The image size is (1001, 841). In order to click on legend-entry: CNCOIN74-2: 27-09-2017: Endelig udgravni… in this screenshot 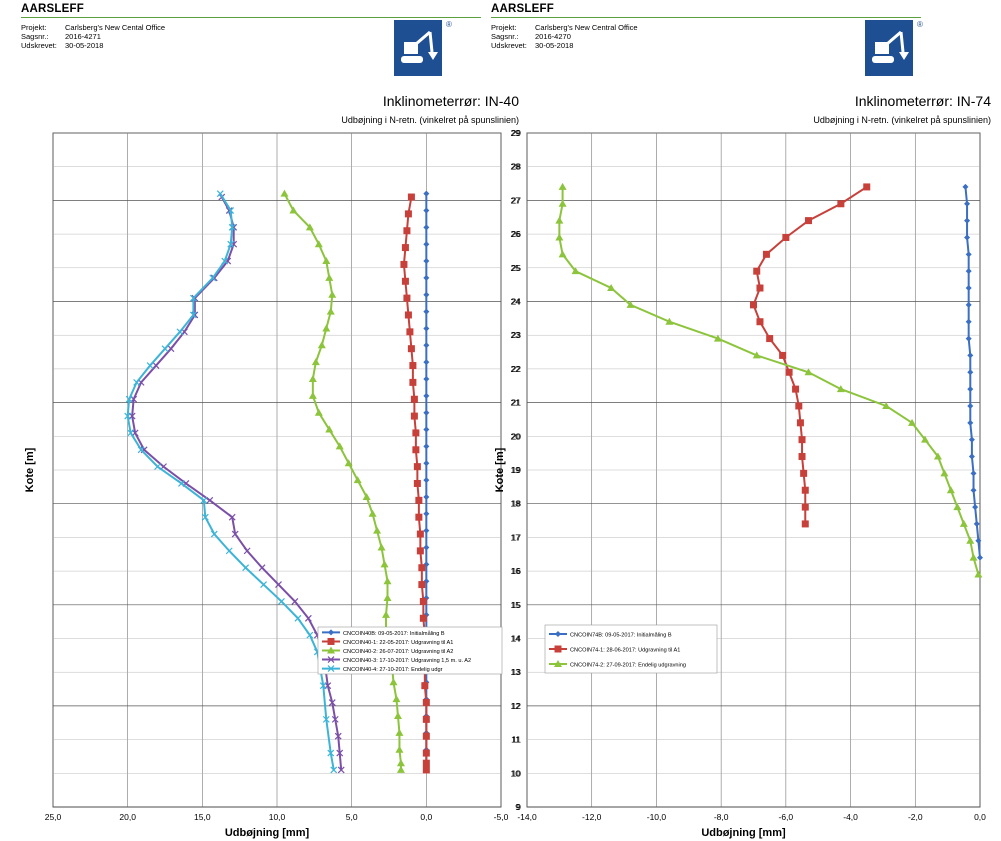, I will do `click(628, 666)`.